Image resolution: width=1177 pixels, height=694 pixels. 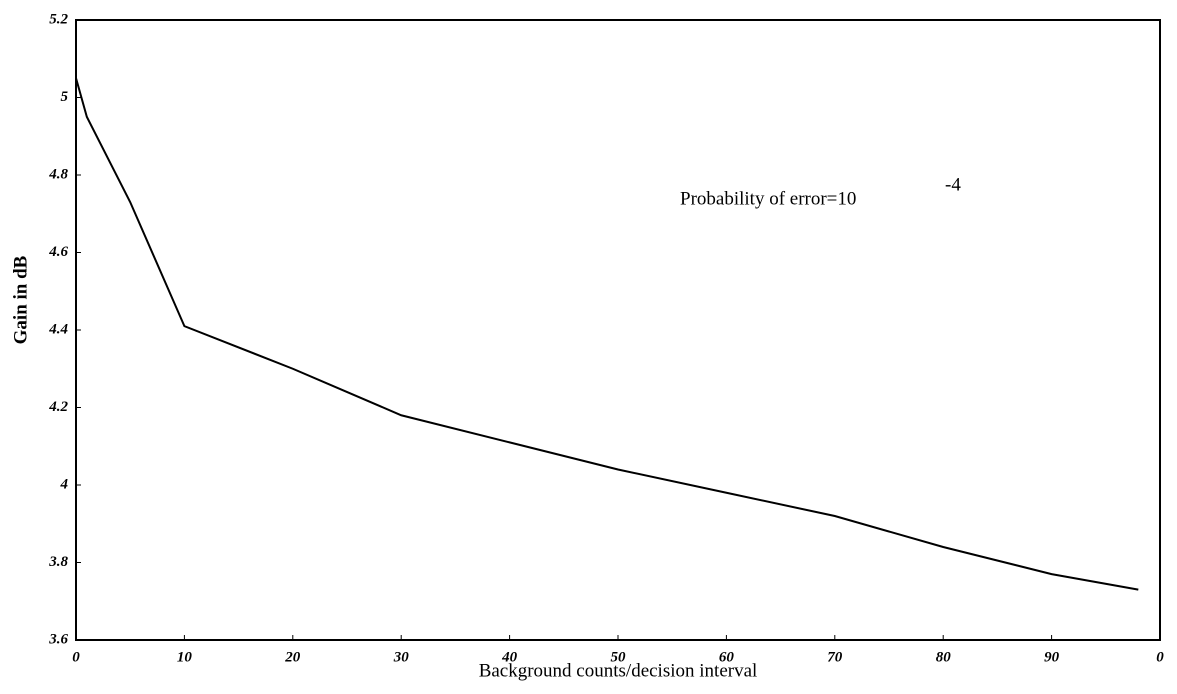 I want to click on x-tick-label: 30, so click(x=401, y=657).